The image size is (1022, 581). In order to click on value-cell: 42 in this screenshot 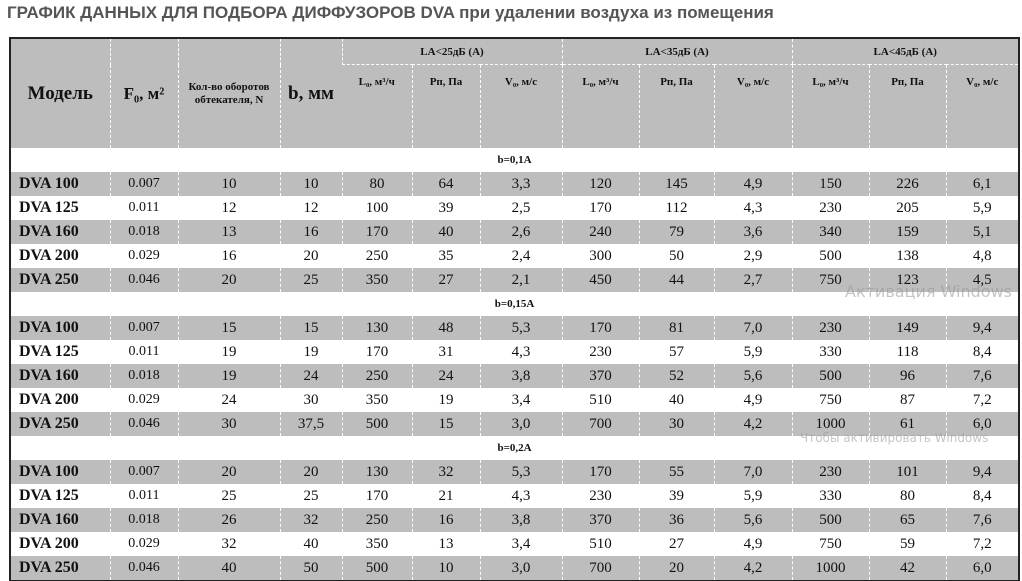, I will do `click(907, 568)`.